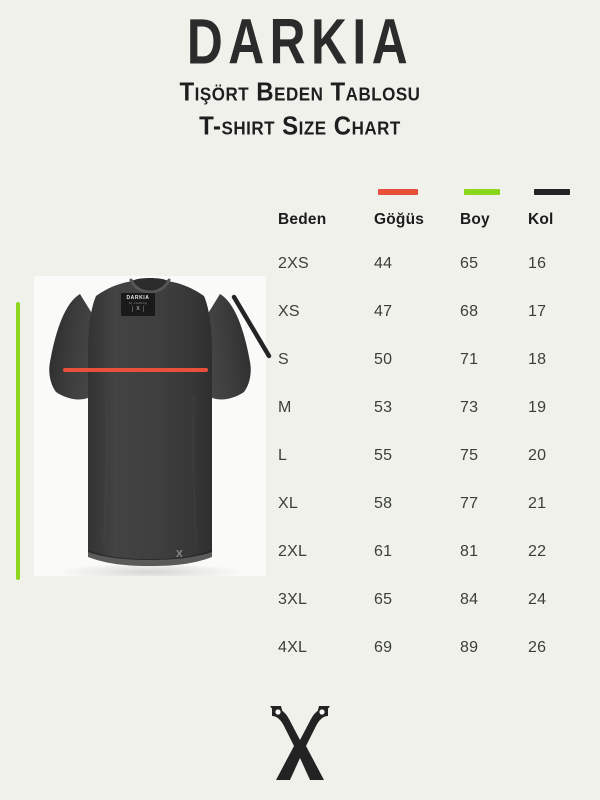 The width and height of the screenshot is (600, 800). I want to click on table-row: XS 47 68 17, so click(428, 312).